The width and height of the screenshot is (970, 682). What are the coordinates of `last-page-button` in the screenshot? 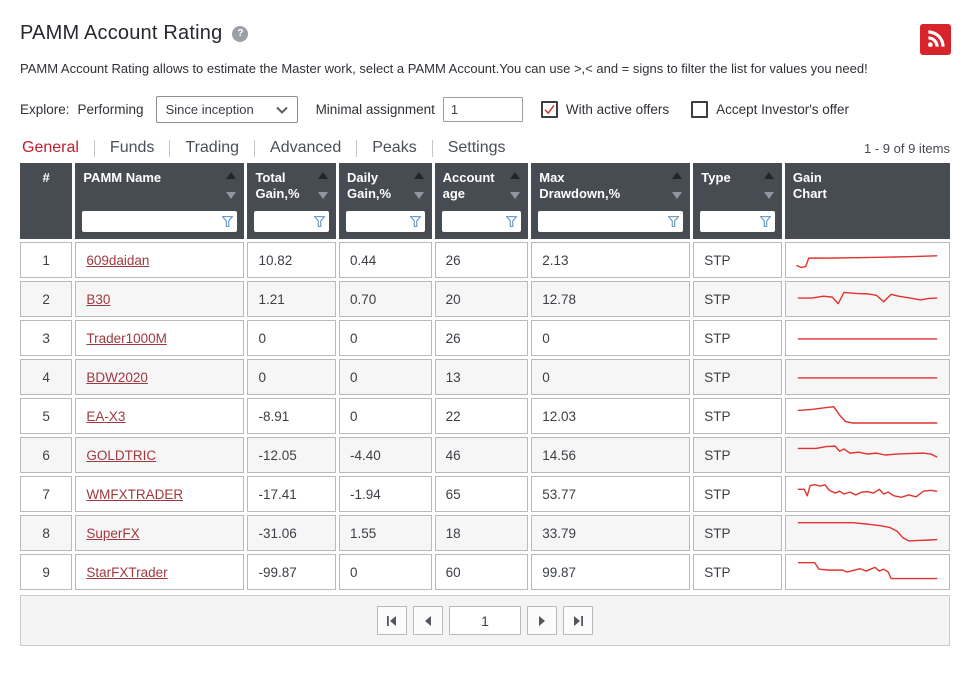 It's located at (578, 620).